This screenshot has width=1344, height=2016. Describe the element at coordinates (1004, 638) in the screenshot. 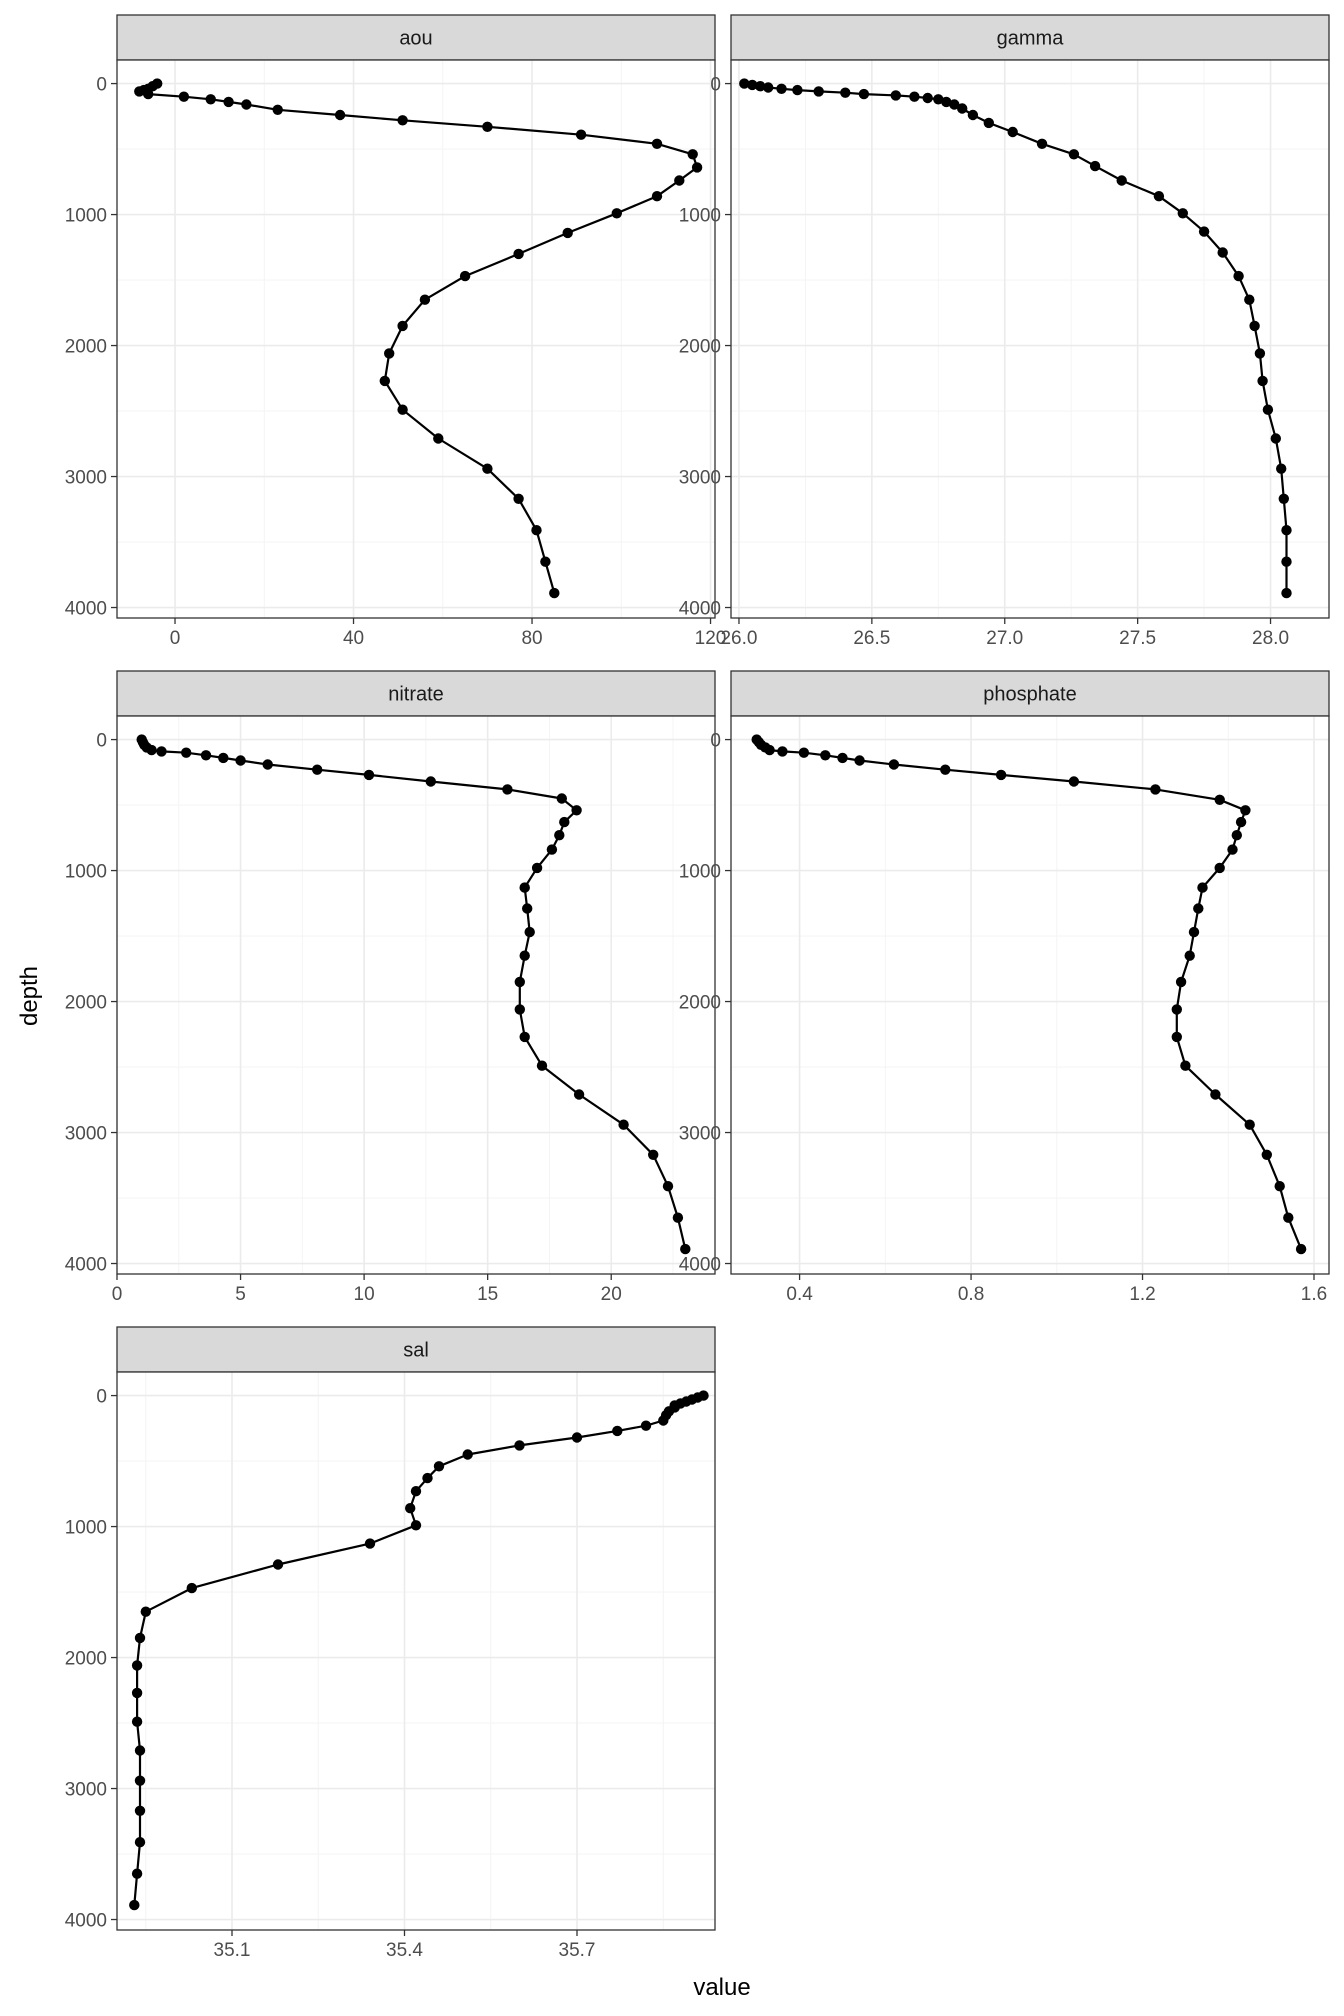

I see `x-tick-label-gamma: 27.0` at that location.